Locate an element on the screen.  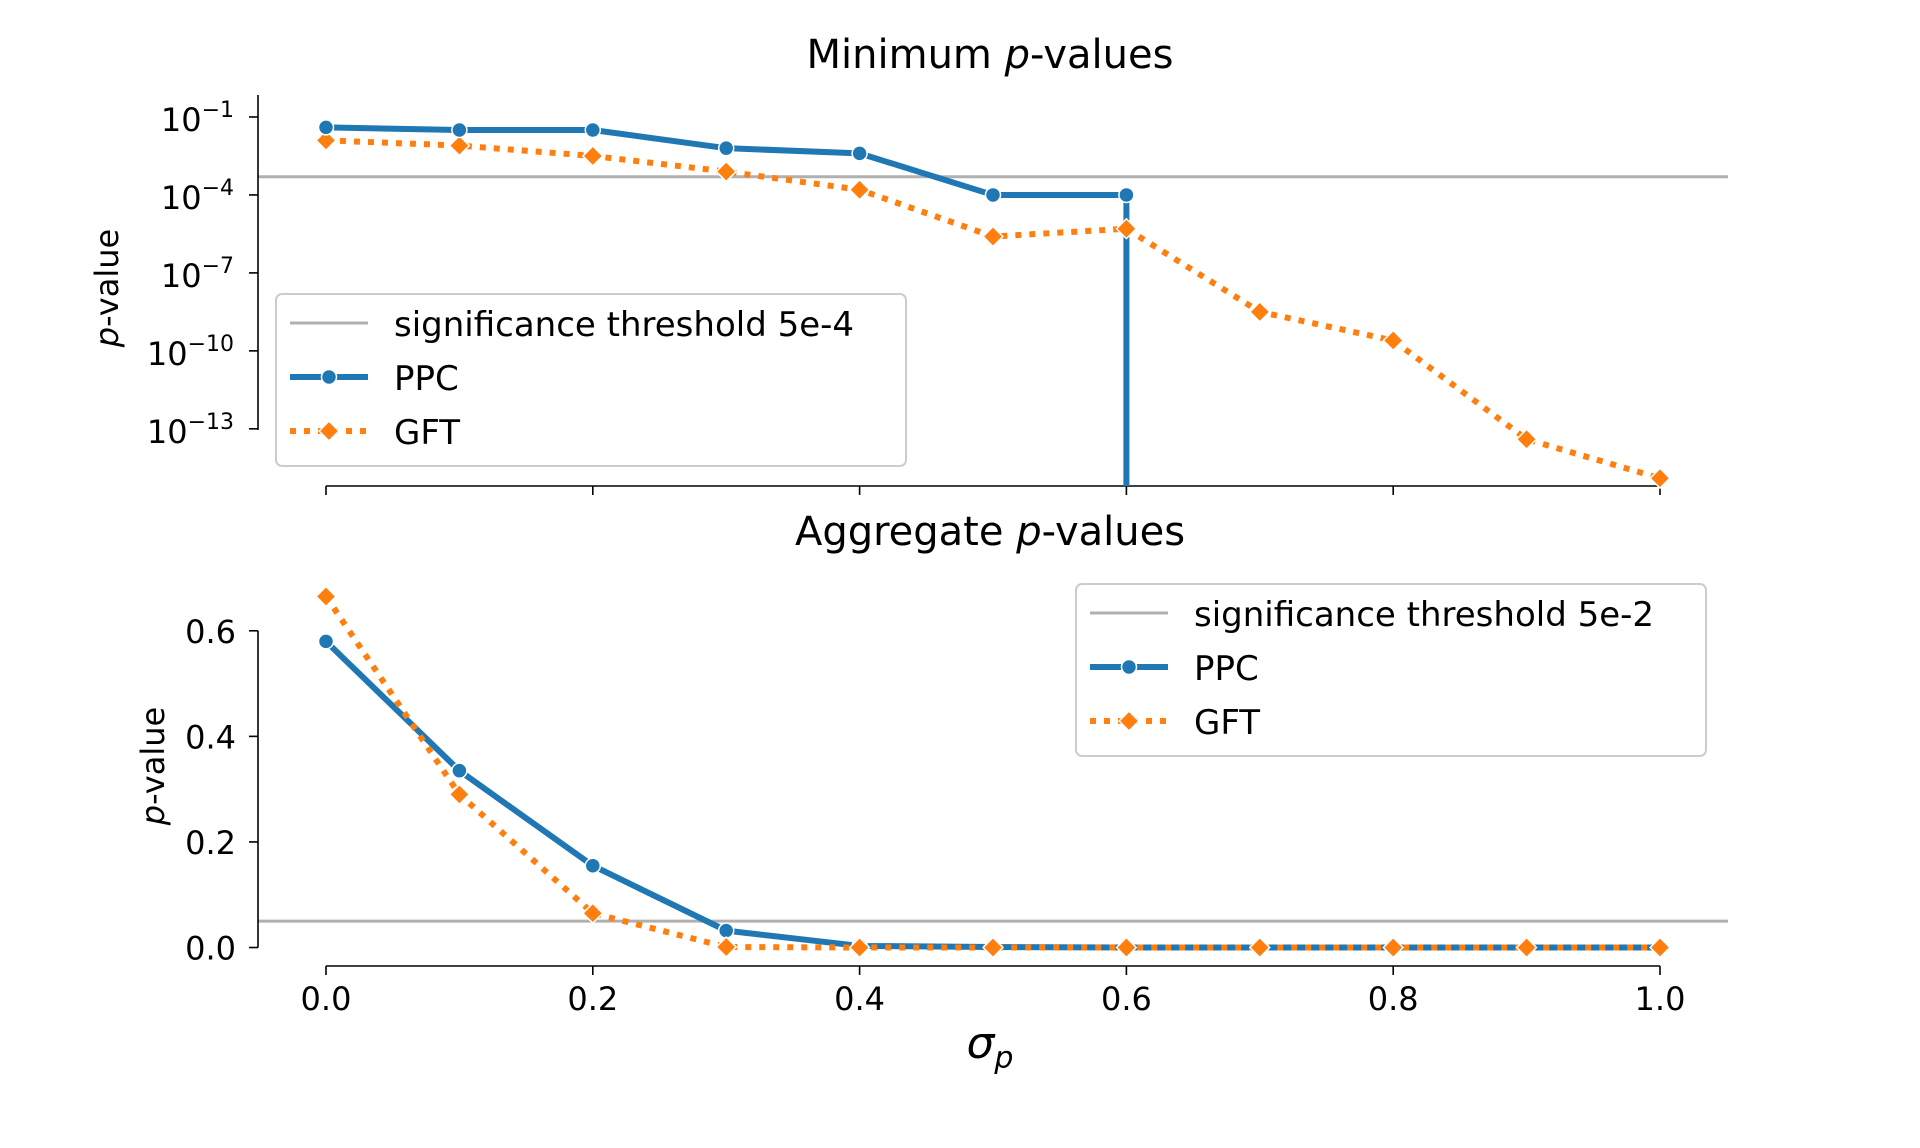
top-ppc-line is located at coordinates (727, 305).